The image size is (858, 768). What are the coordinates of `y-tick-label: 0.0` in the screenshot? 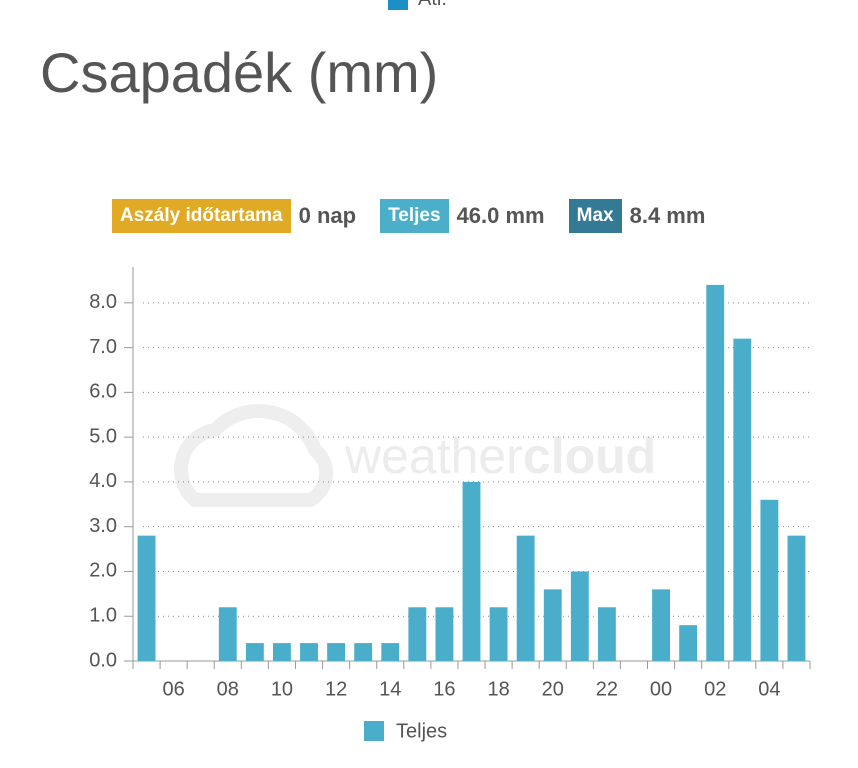 It's located at (103, 660).